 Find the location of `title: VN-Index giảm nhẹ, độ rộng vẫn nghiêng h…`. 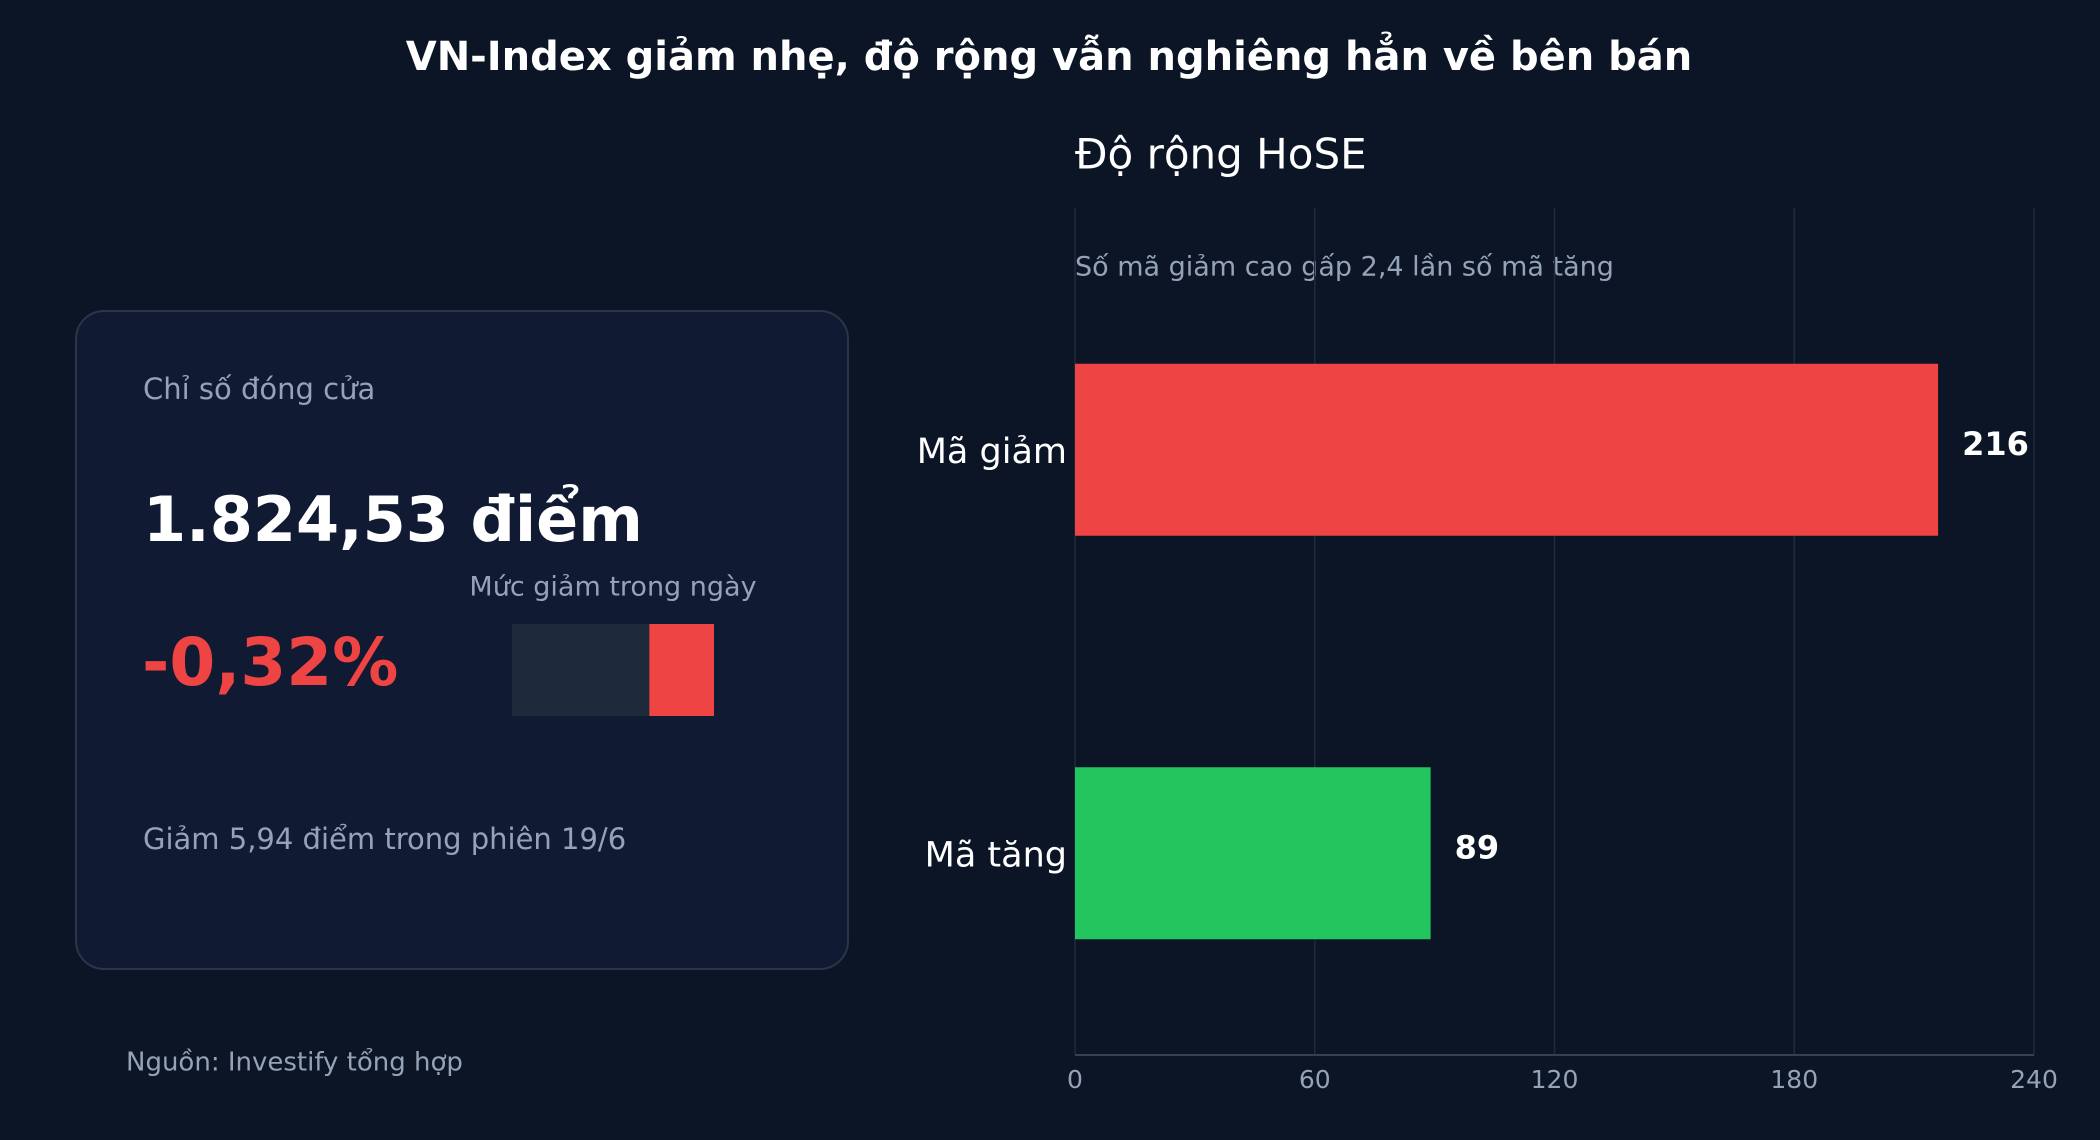

title: VN-Index giảm nhẹ, độ rộng vẫn nghiêng h… is located at coordinates (1049, 55).